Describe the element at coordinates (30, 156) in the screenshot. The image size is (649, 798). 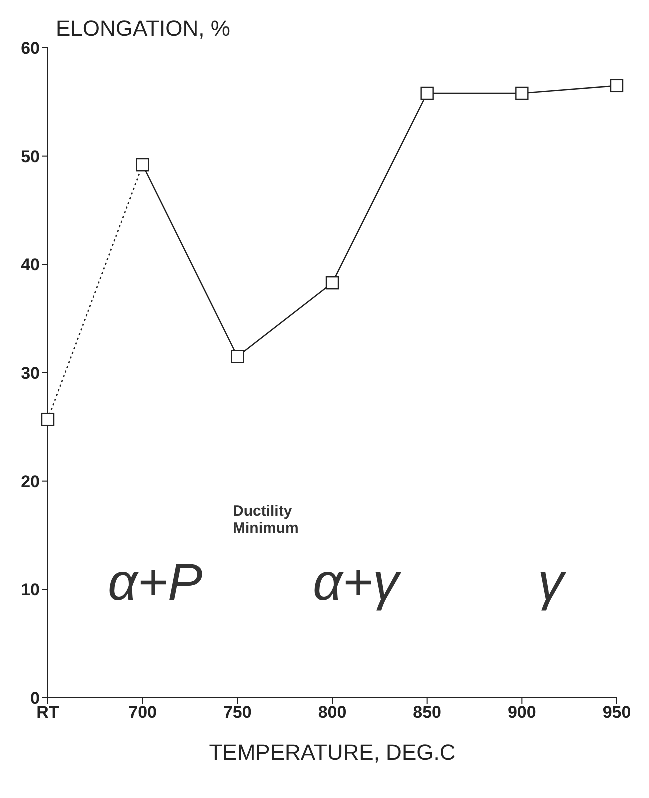
I see `y-tick-label: 50` at that location.